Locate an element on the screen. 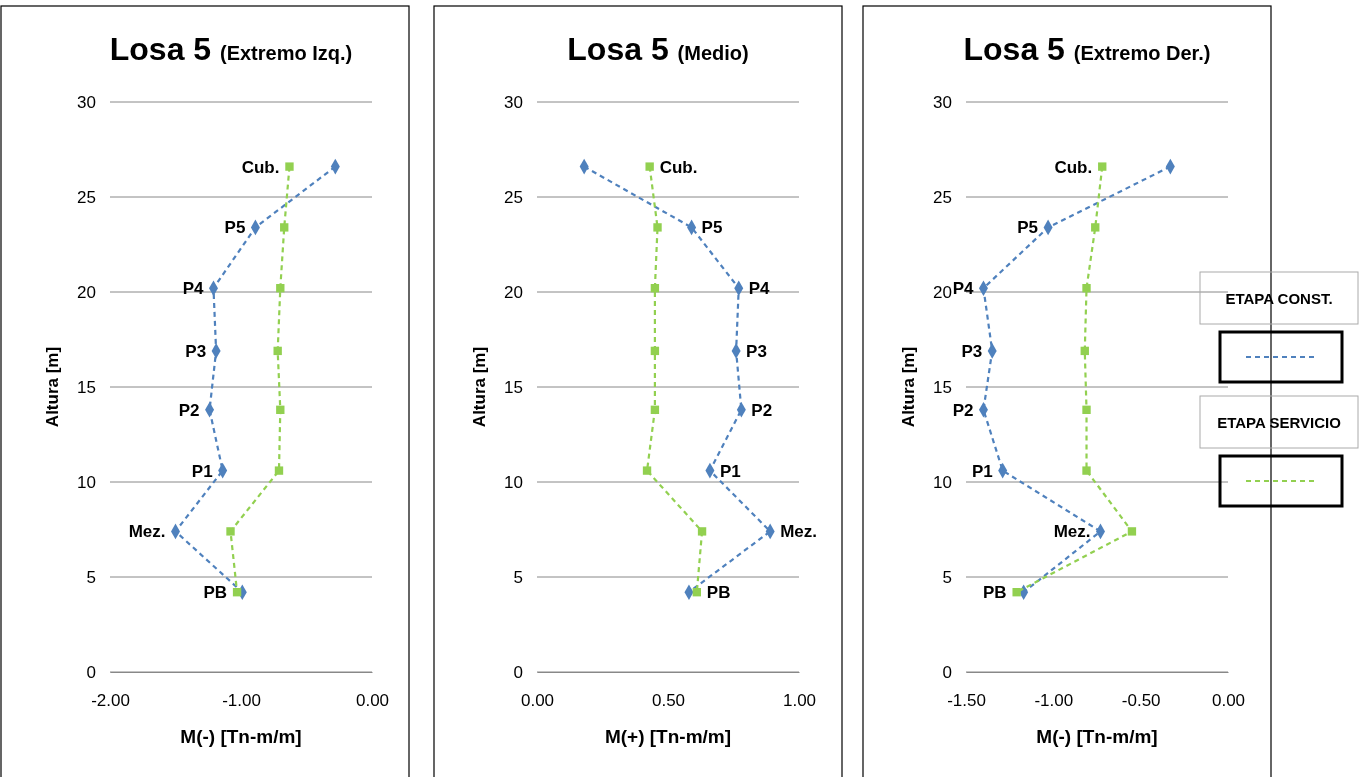 The image size is (1360, 777). chart-title: Losa 5 (Extremo Der.) is located at coordinates (1087, 49).